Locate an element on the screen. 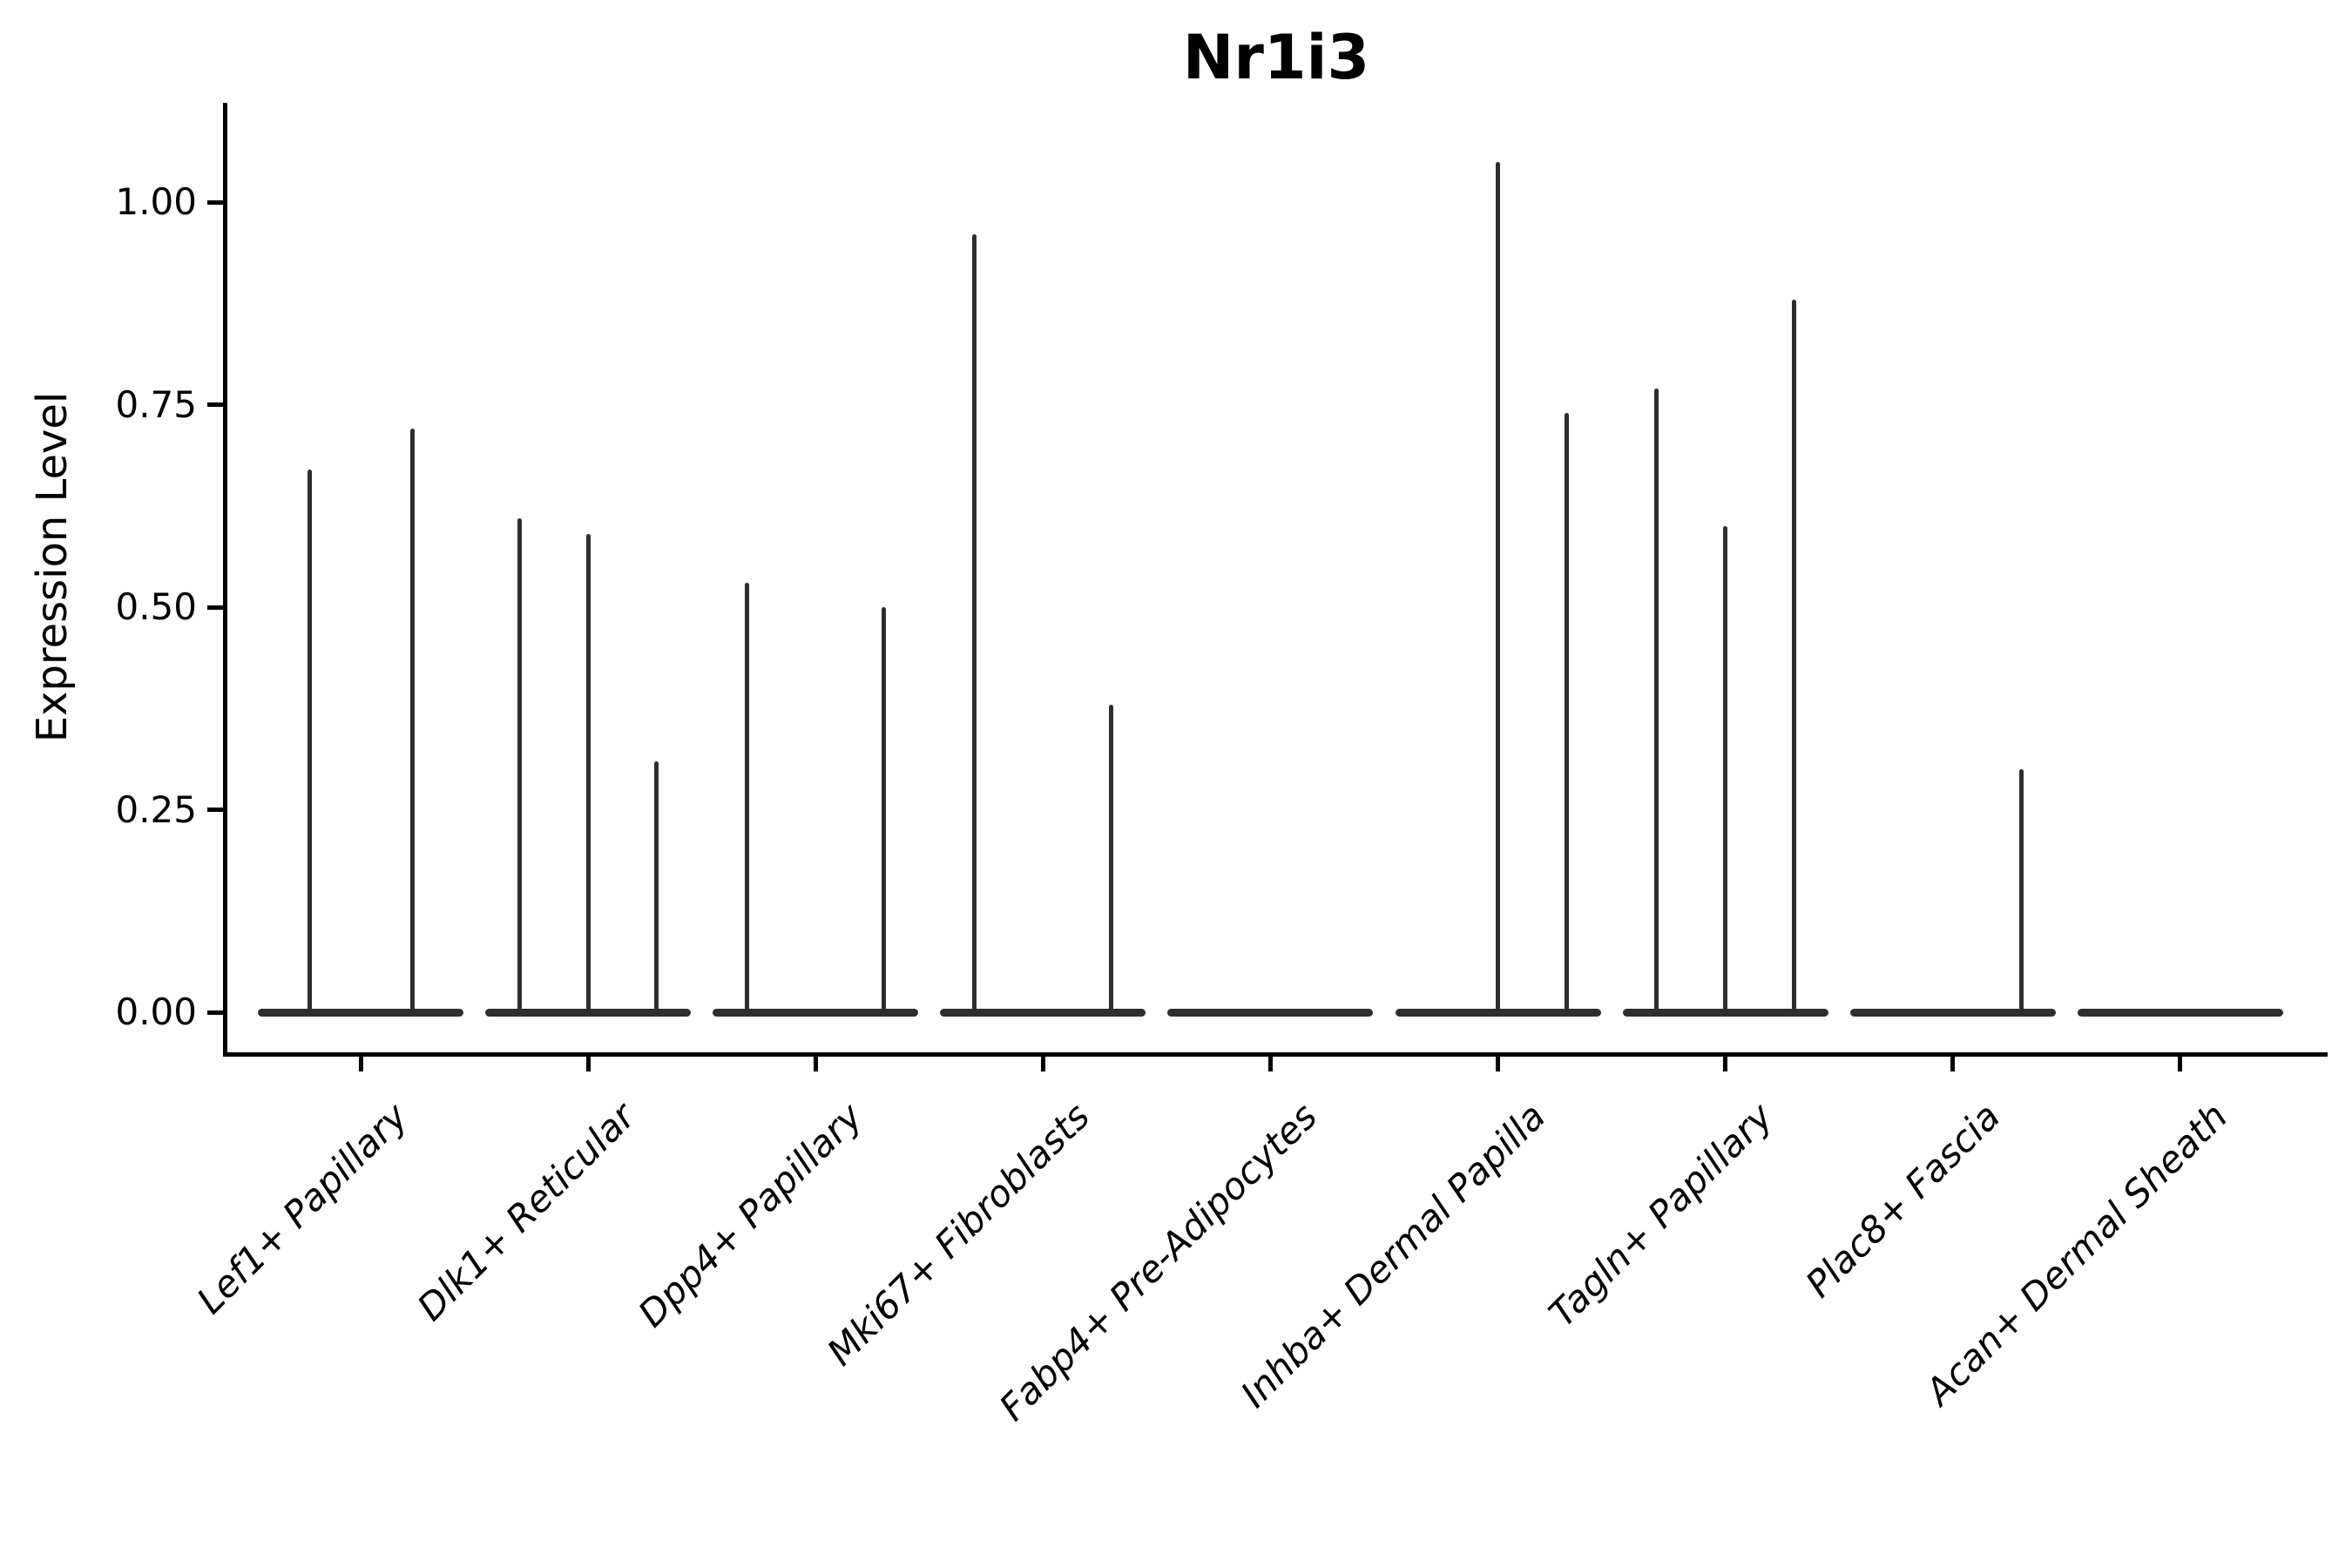 This screenshot has height=1568, width=2352. x-tick-label: Dlk1+ Reticular is located at coordinates (526, 1211).